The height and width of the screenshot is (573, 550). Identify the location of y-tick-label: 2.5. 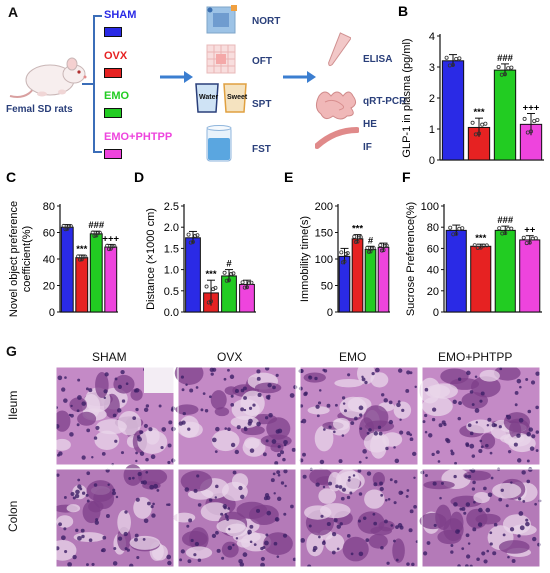
(171, 207).